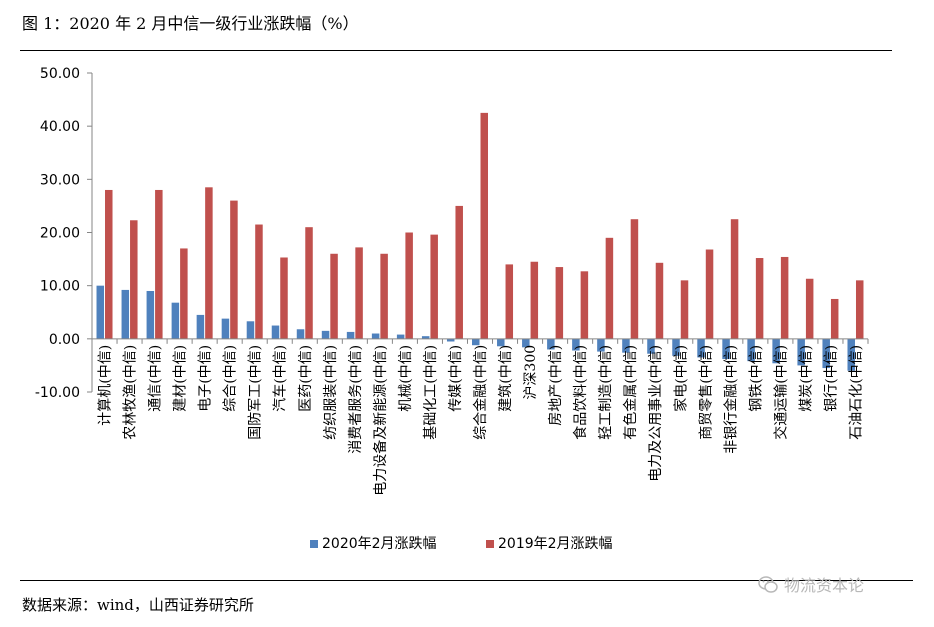 Image resolution: width=934 pixels, height=627 pixels. Describe the element at coordinates (106, 385) in the screenshot. I see `x-tick-label: 计算机(中信)` at that location.